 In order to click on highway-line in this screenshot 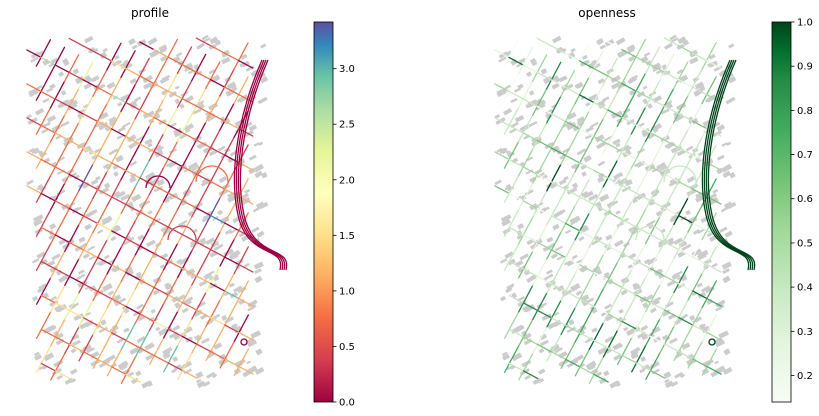, I will do `click(261, 165)`.